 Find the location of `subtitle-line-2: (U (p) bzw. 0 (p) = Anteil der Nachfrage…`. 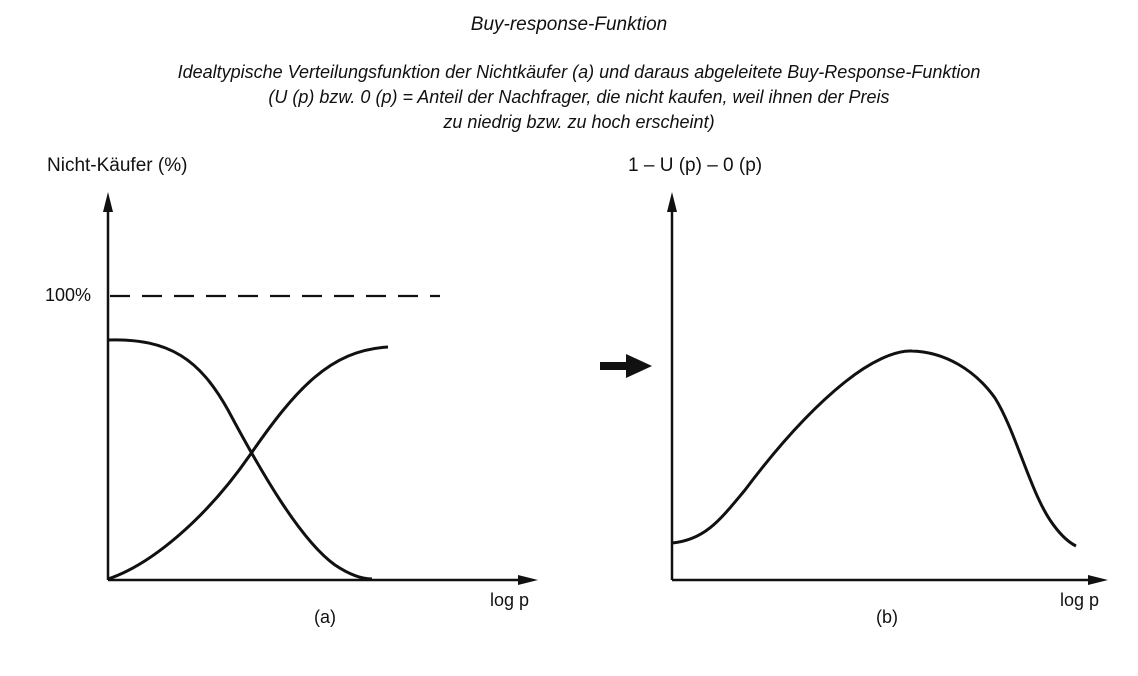

subtitle-line-2: (U (p) bzw. 0 (p) = Anteil der Nachfrage… is located at coordinates (579, 97).